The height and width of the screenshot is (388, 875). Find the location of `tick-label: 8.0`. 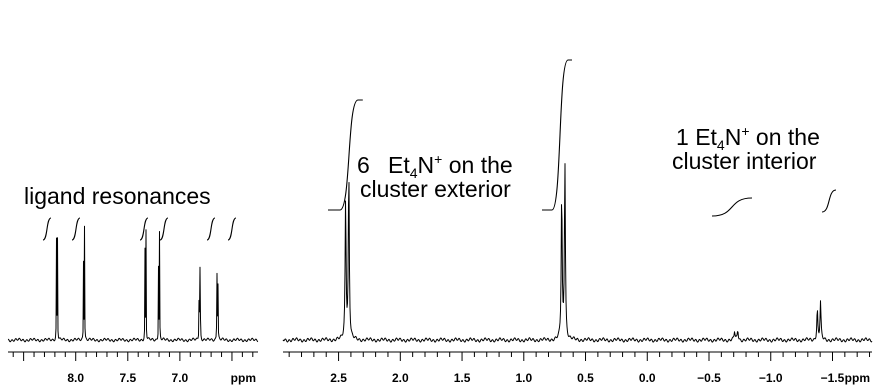

tick-label: 8.0 is located at coordinates (75, 378).